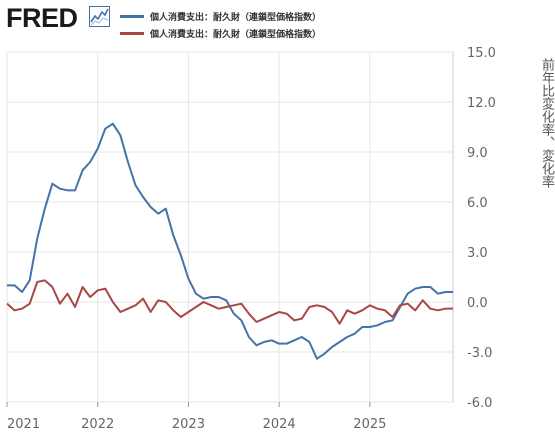  I want to click on line-chart-icon, so click(99, 16).